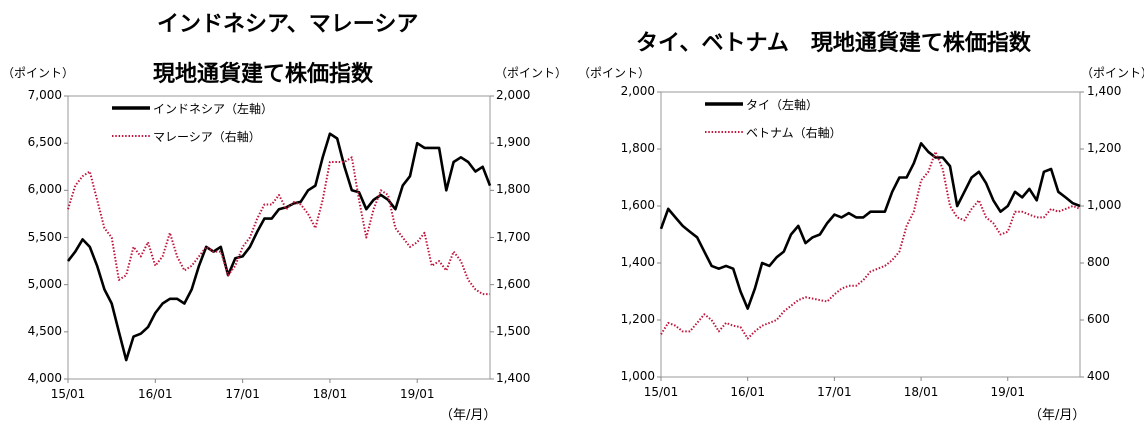 The height and width of the screenshot is (429, 1144). I want to click on legend-label: ベトナム（右軸）, so click(794, 133).